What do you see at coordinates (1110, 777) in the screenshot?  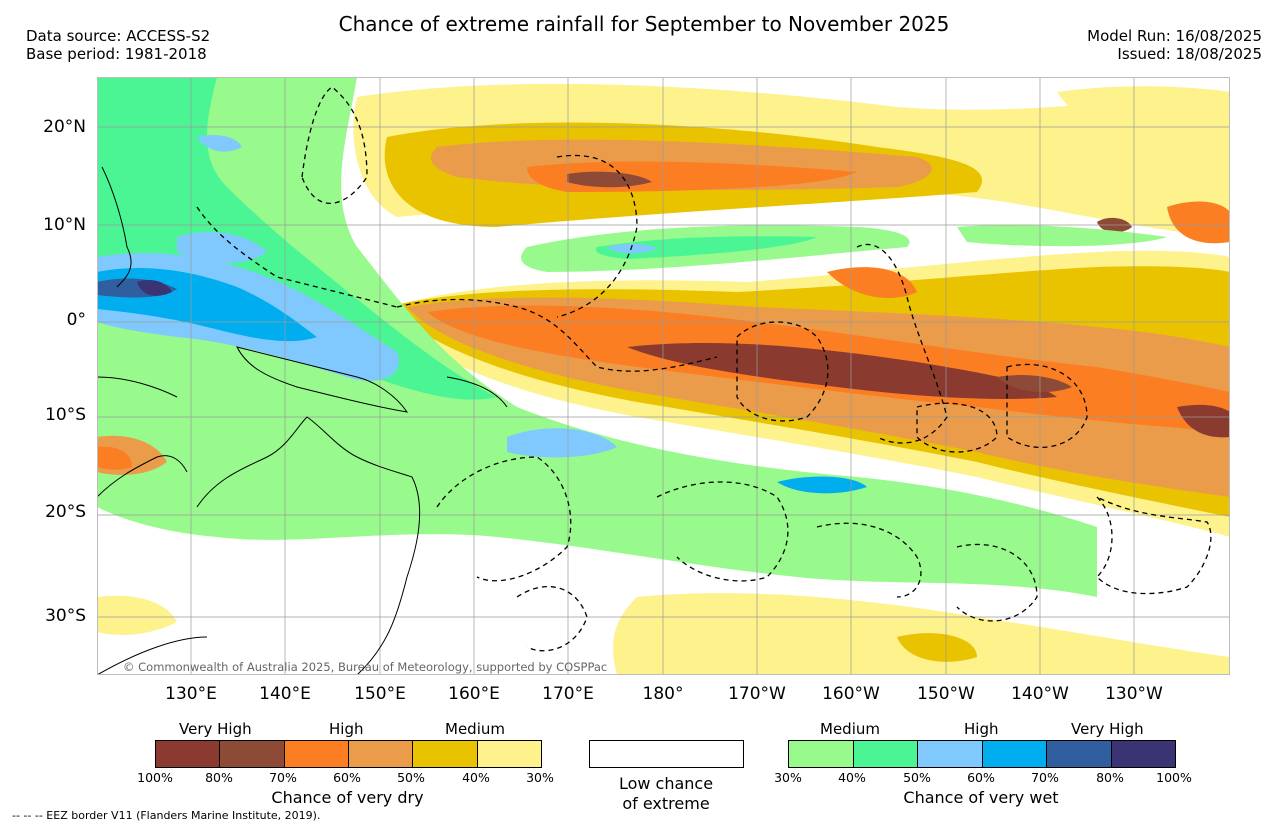 I see `wet-tick: 80%` at bounding box center [1110, 777].